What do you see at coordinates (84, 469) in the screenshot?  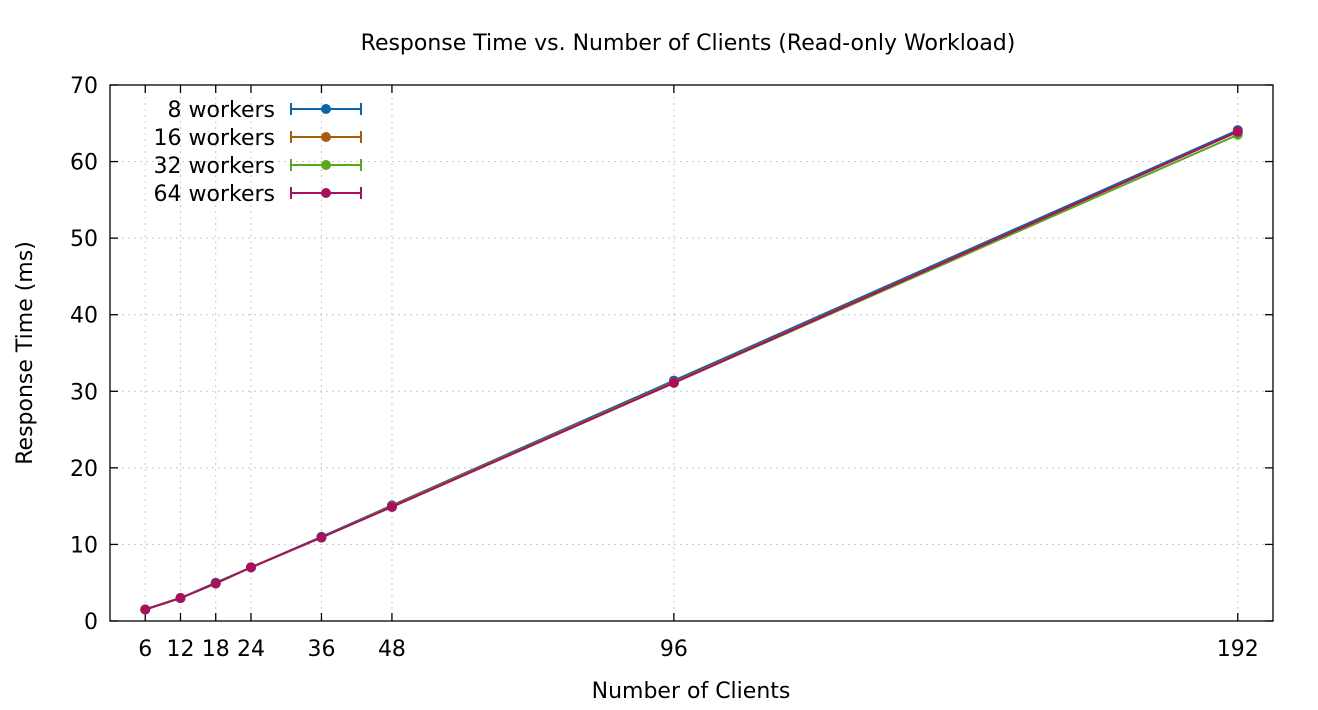 I see `y-tick-label: 20` at bounding box center [84, 469].